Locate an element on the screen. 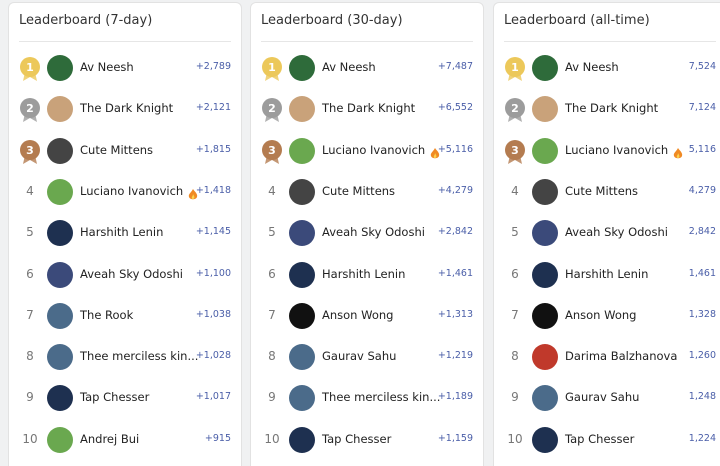  leaderboard-row: 5 Harshith Lenin +1,145 is located at coordinates (125, 233).